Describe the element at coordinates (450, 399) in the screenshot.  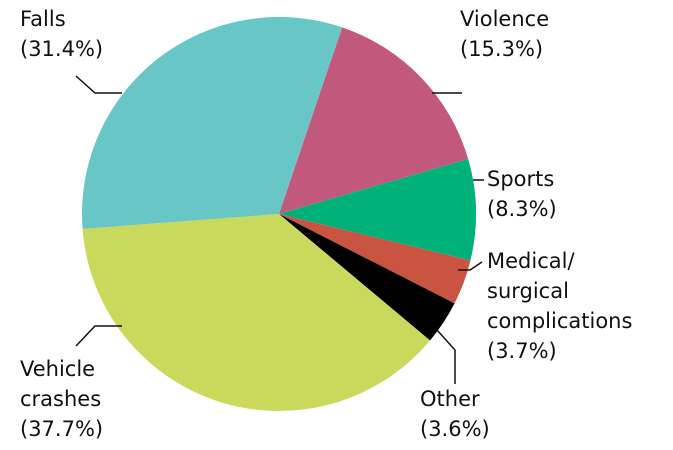
I see `category-label: Other` at that location.